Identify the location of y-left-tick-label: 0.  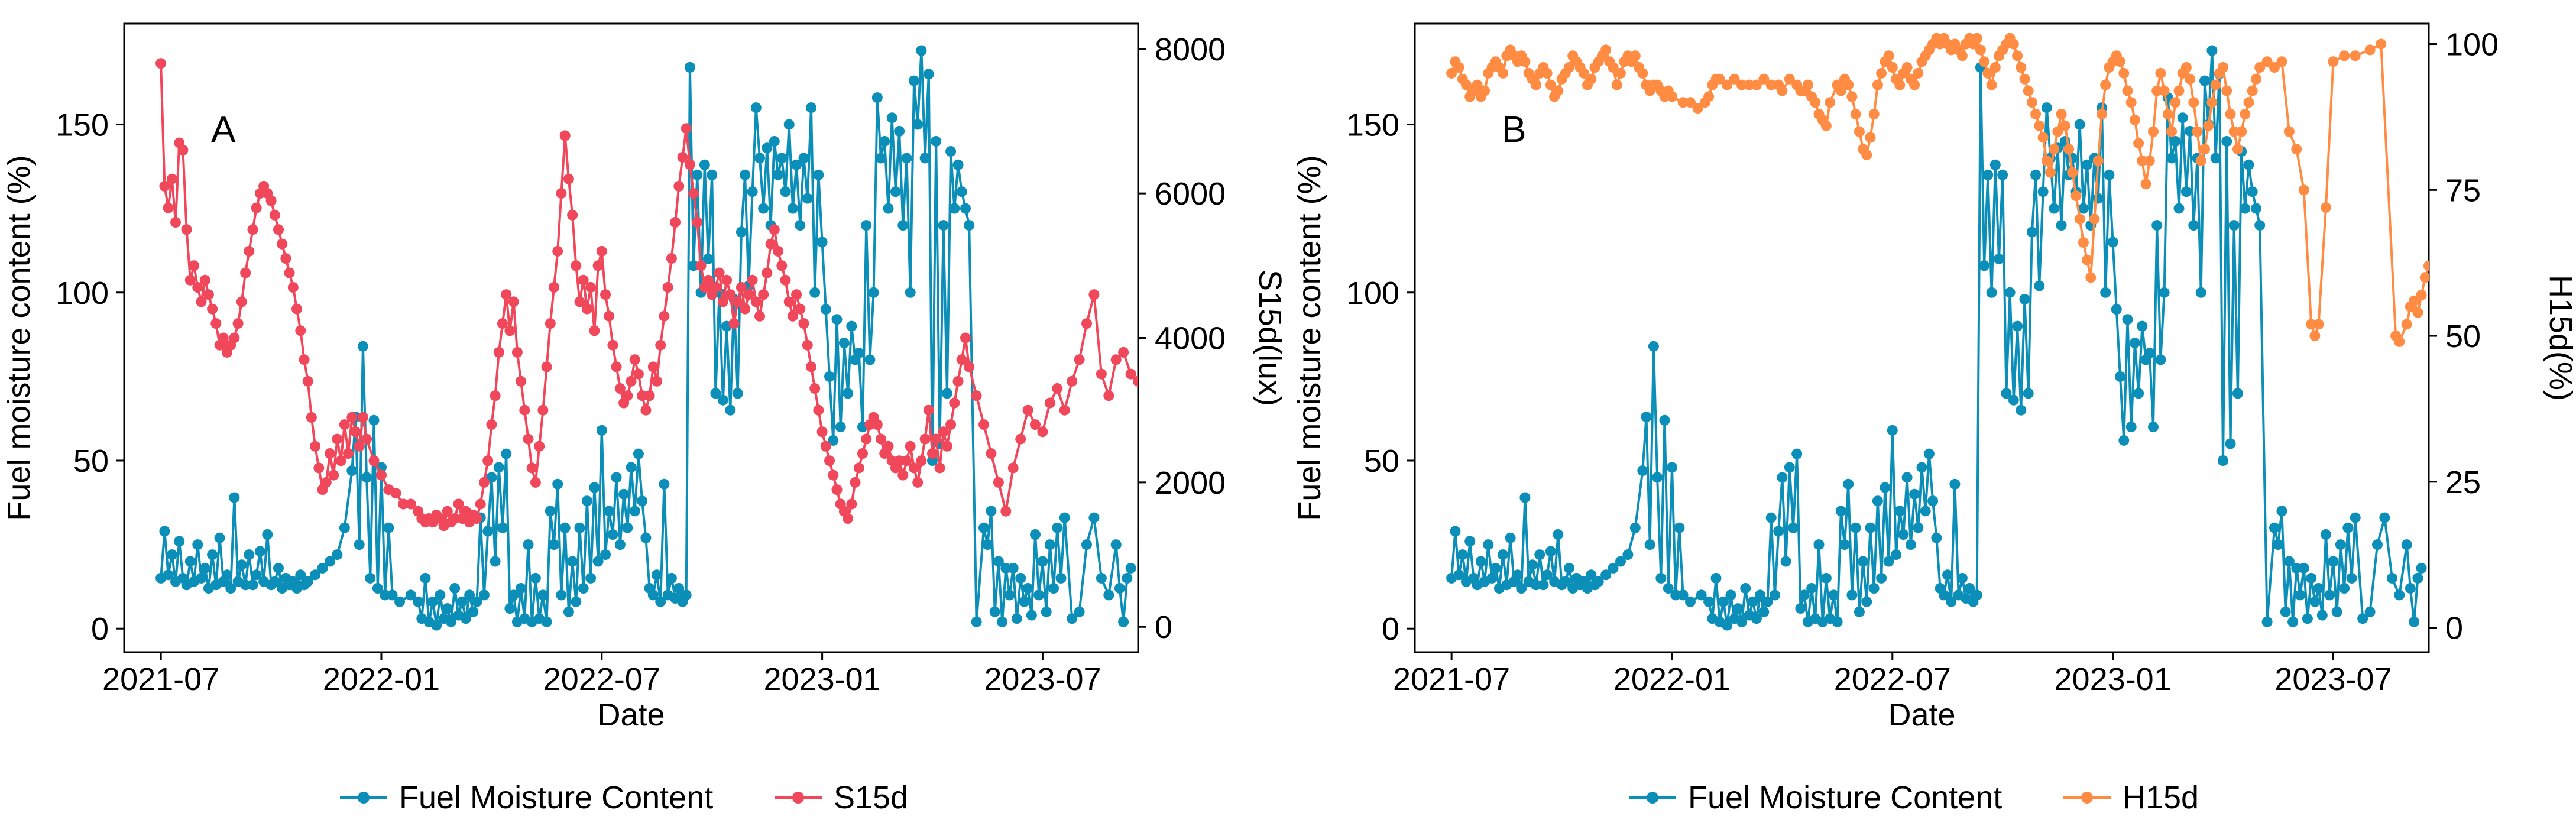
(1390, 629).